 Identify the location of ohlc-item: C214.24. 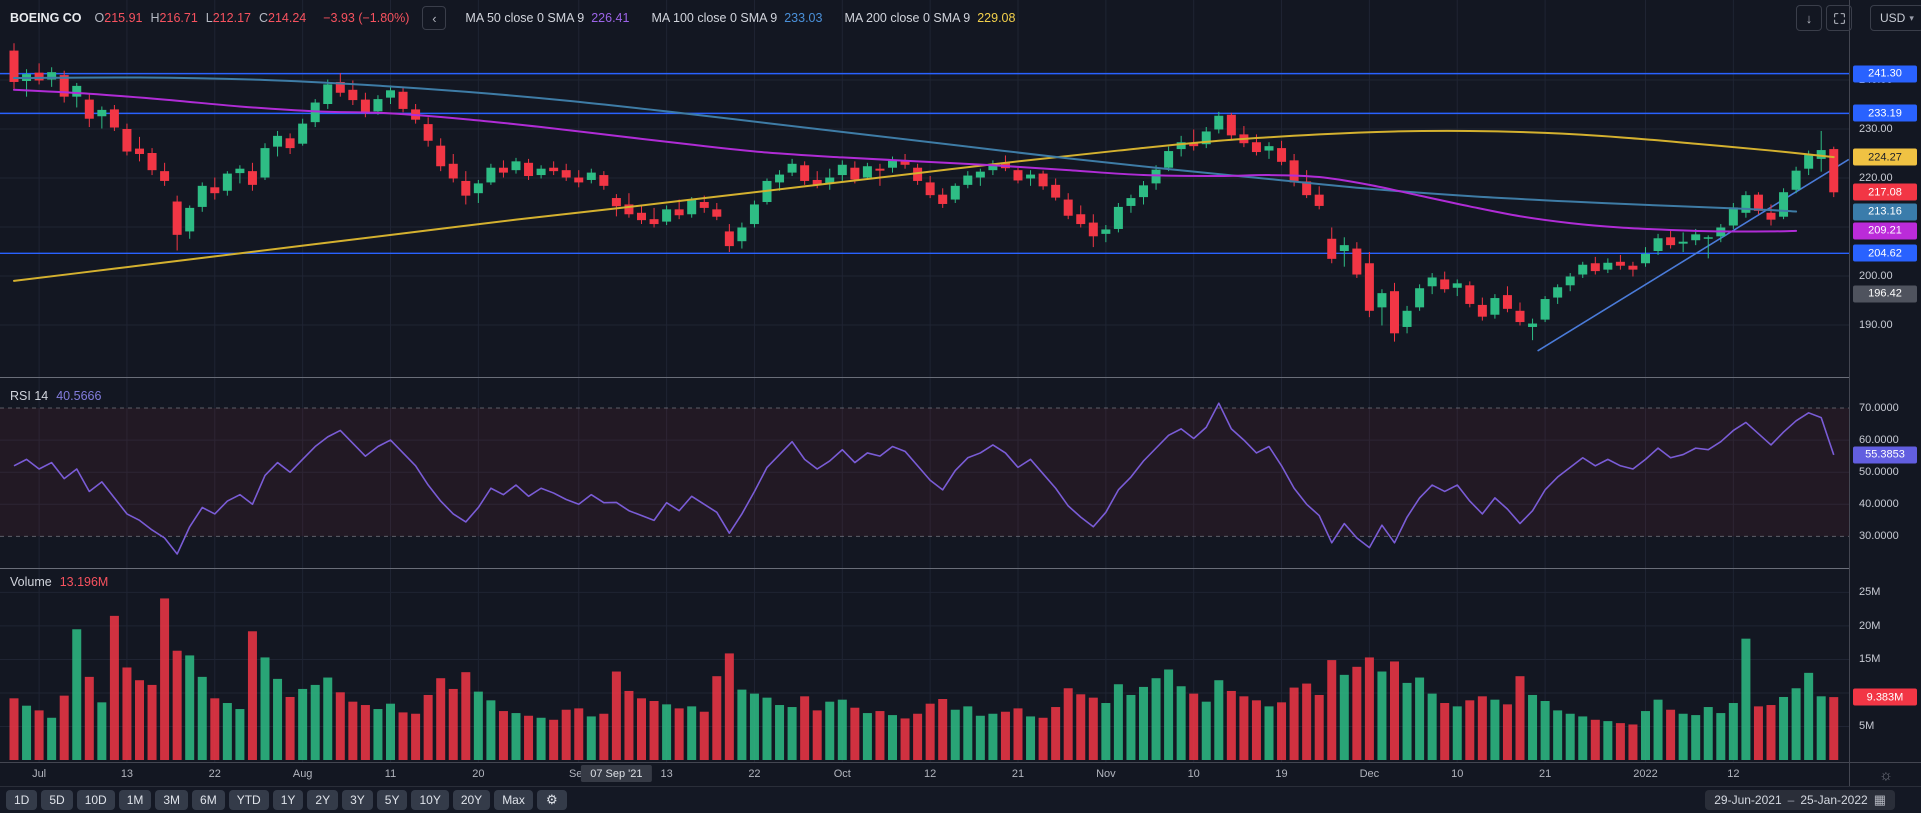
(282, 18).